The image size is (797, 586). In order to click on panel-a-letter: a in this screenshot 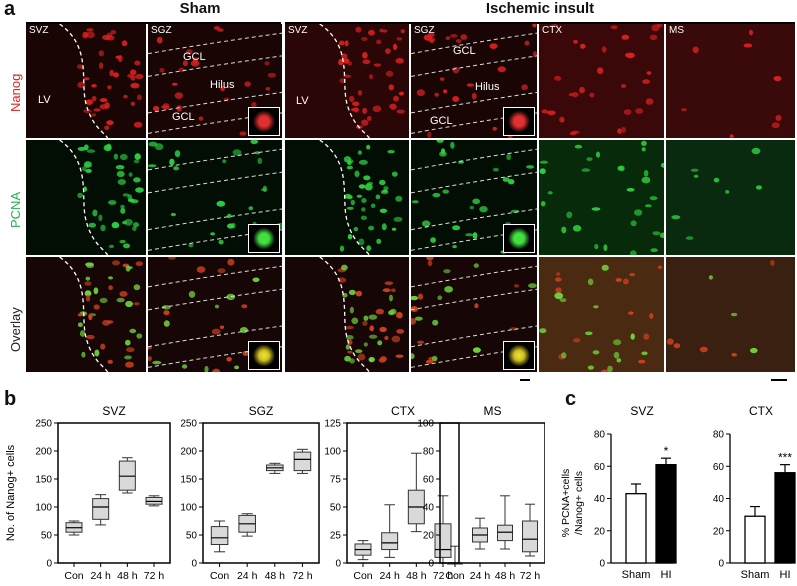, I will do `click(10, 10)`.